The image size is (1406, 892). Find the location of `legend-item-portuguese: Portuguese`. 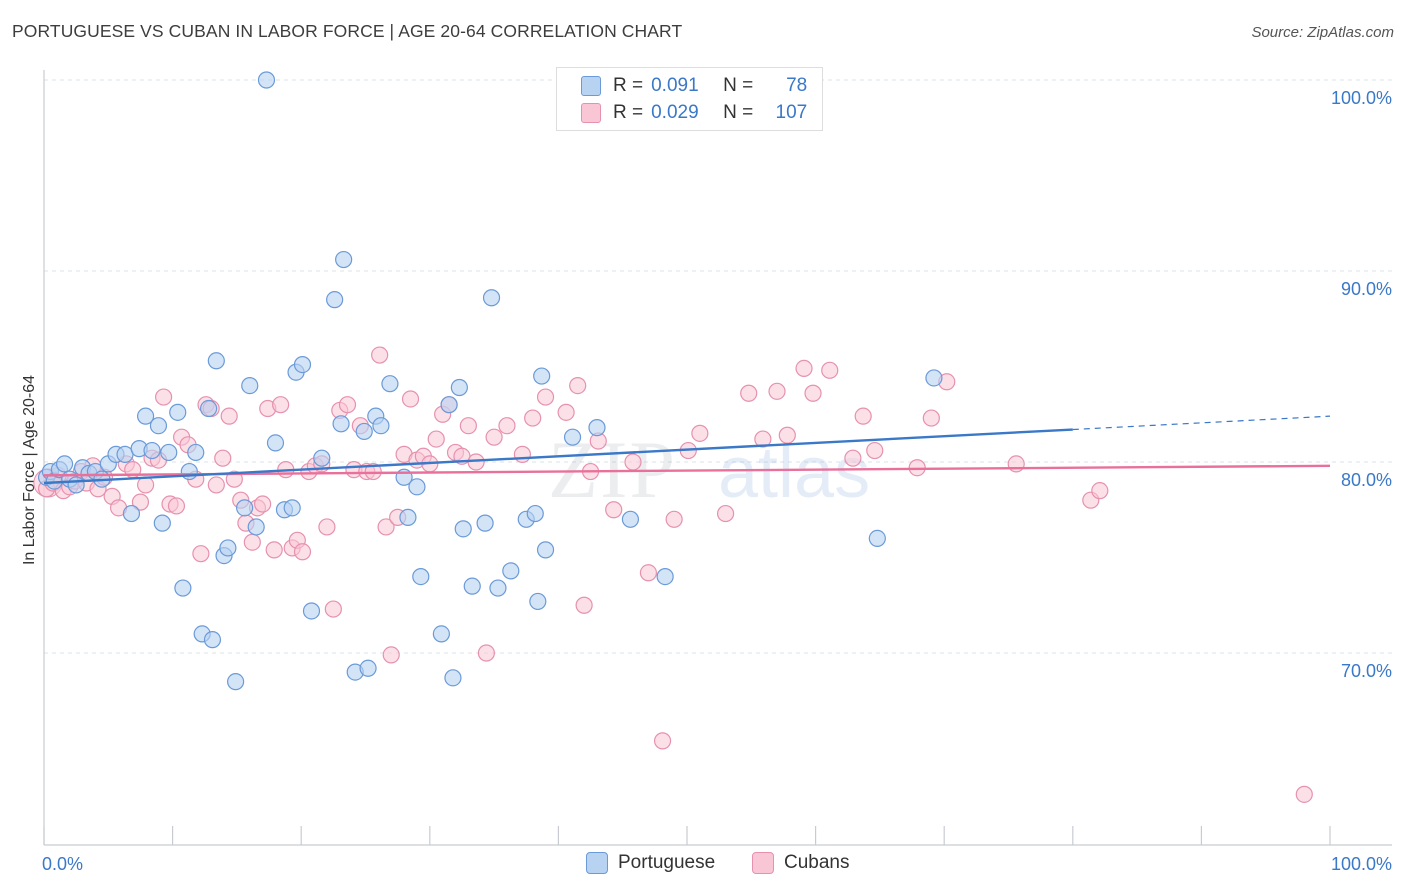

legend-item-portuguese: Portuguese is located at coordinates (650, 863).